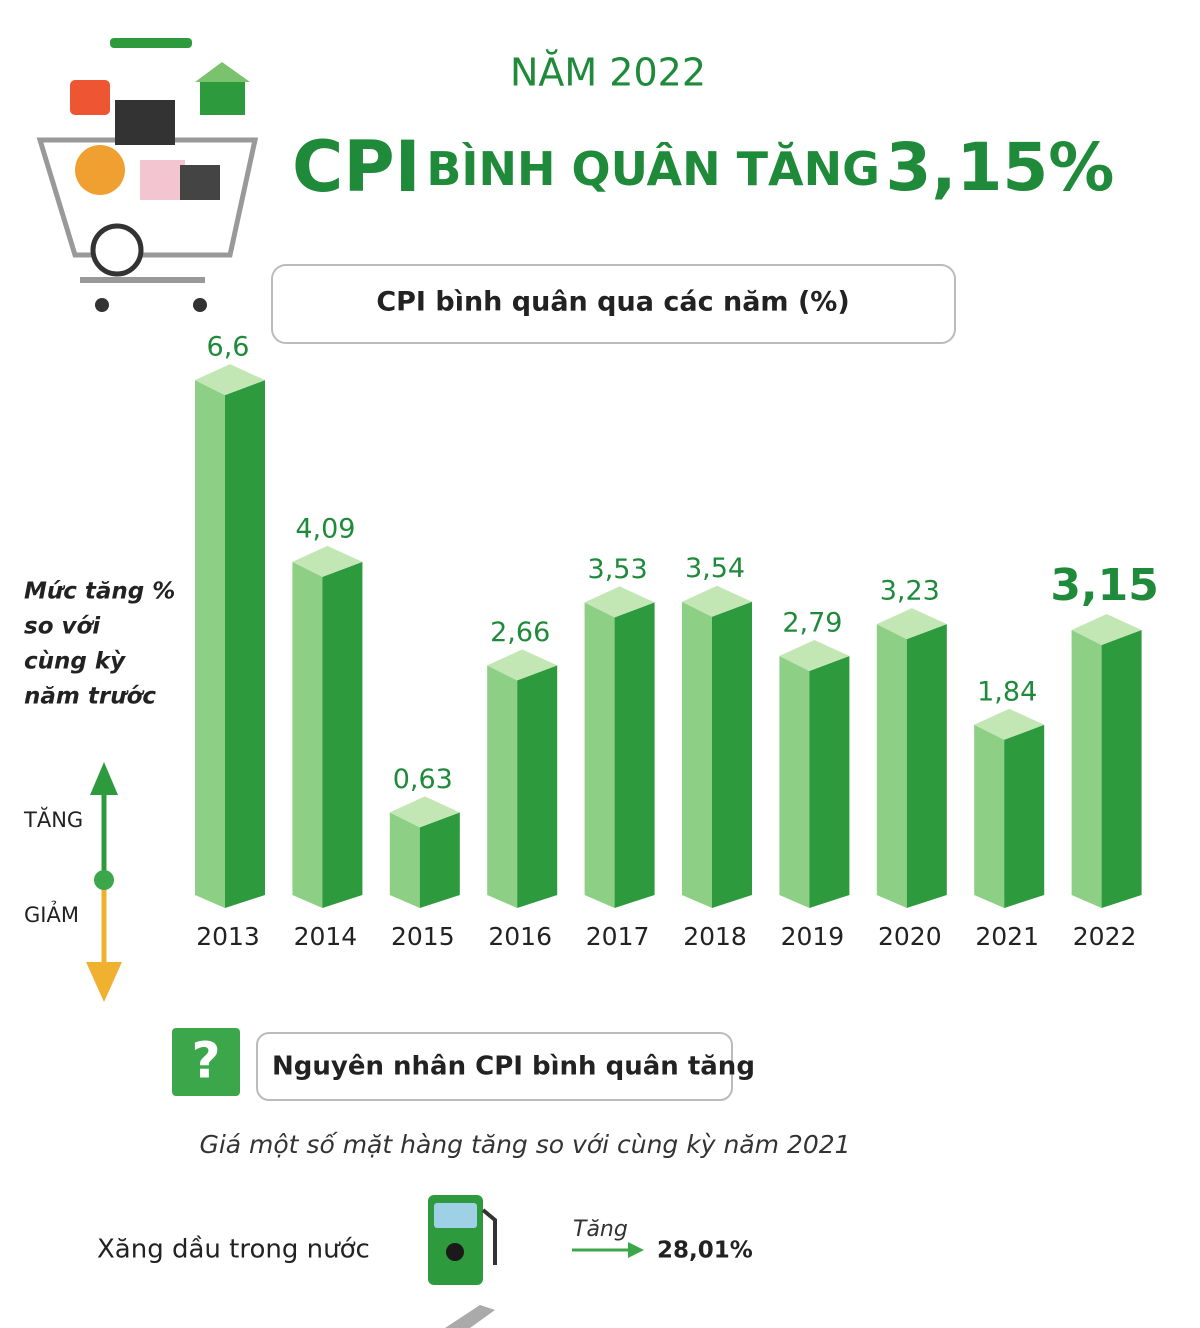 The width and height of the screenshot is (1200, 1328). I want to click on x-tick-label: 2022, so click(1105, 936).